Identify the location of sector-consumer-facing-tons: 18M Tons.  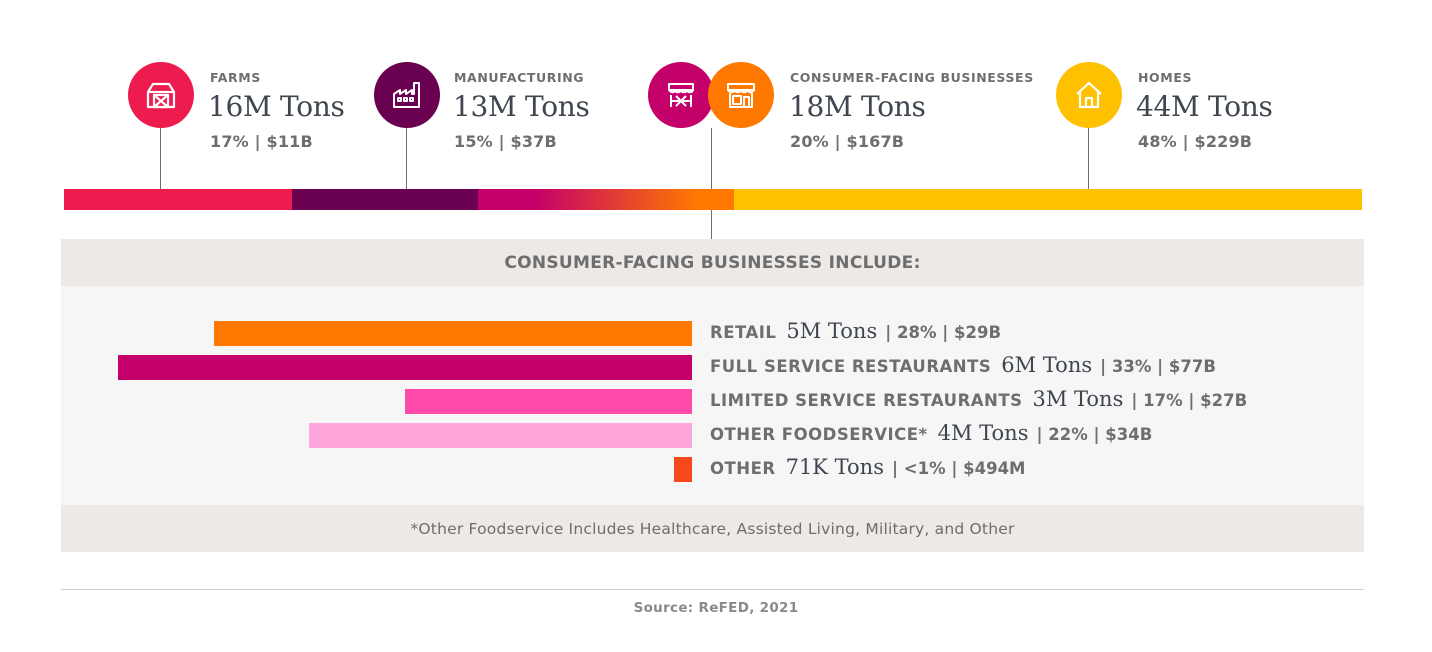
(857, 106).